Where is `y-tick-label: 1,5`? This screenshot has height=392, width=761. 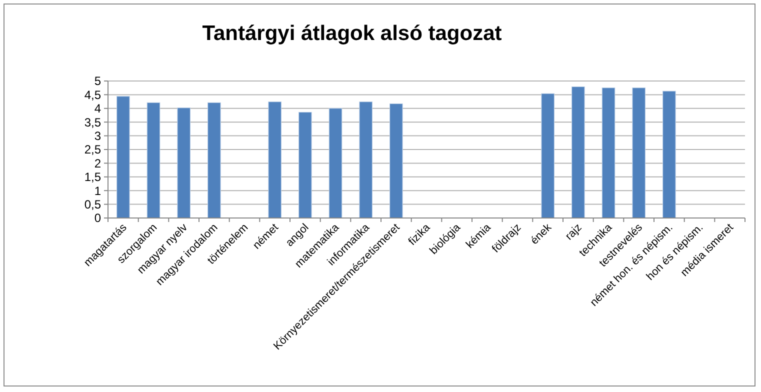
y-tick-label: 1,5 is located at coordinates (93, 177).